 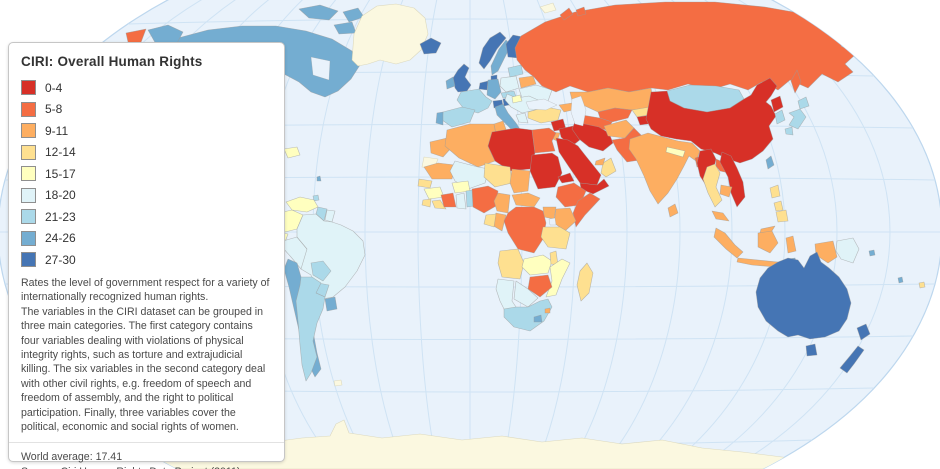 I want to click on country-botswana, so click(x=526, y=294).